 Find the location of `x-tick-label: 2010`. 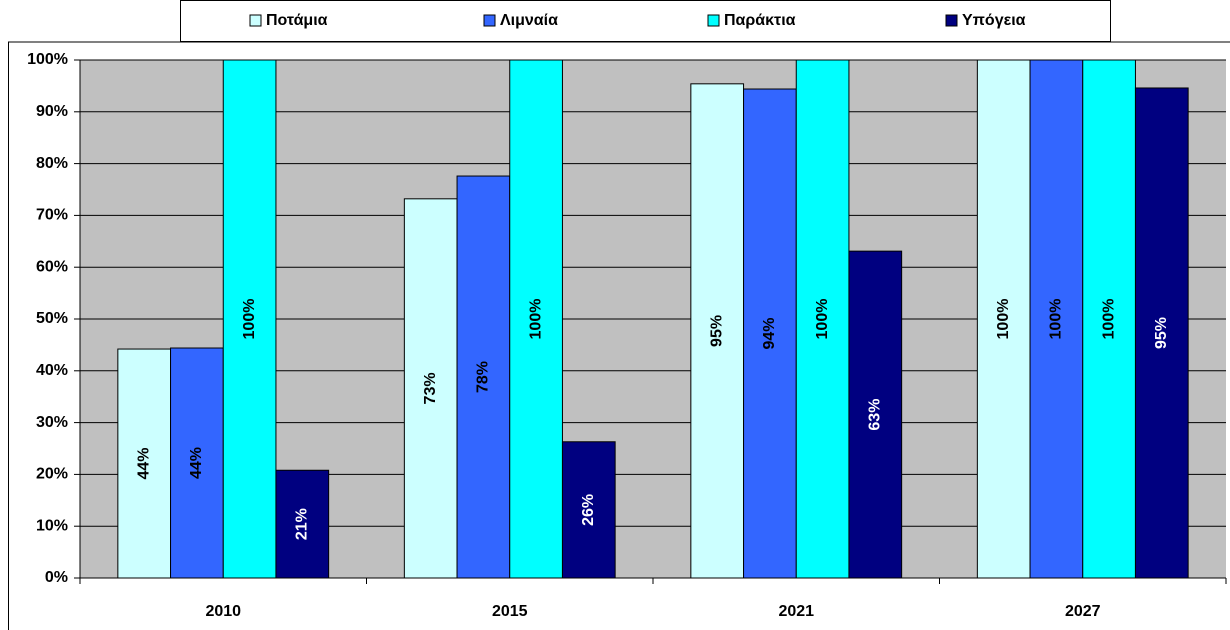

x-tick-label: 2010 is located at coordinates (223, 611).